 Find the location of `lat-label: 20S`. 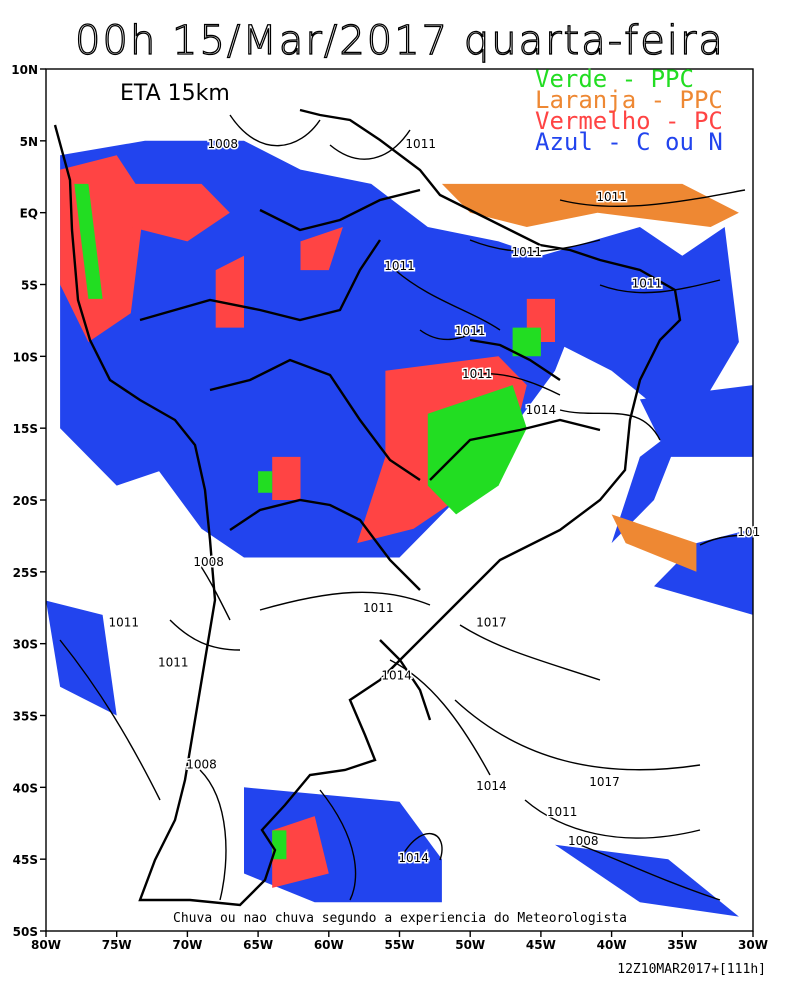

lat-label: 20S is located at coordinates (25, 501).